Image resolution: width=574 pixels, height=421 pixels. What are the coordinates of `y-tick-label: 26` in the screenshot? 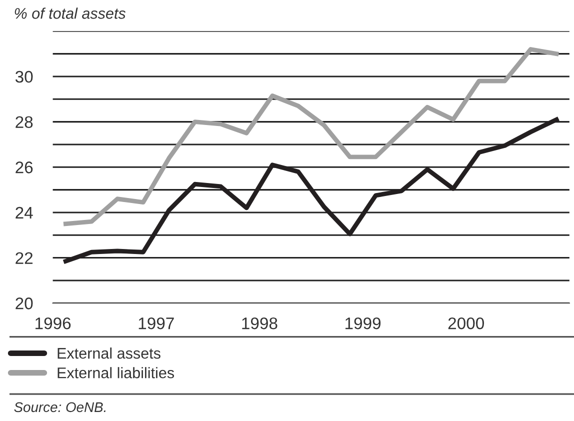 It's located at (24, 168).